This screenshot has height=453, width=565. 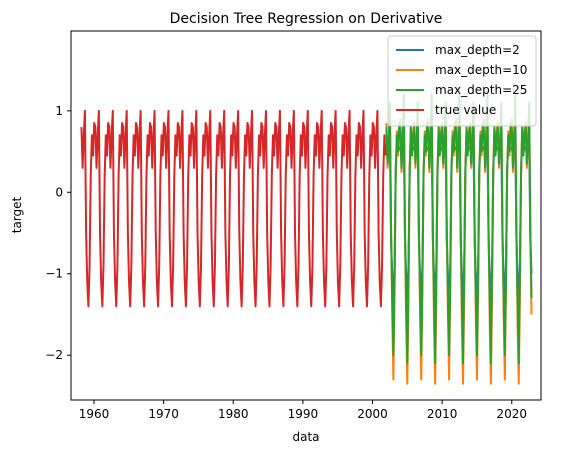 What do you see at coordinates (481, 70) in the screenshot?
I see `legend-label: max_depth=10` at bounding box center [481, 70].